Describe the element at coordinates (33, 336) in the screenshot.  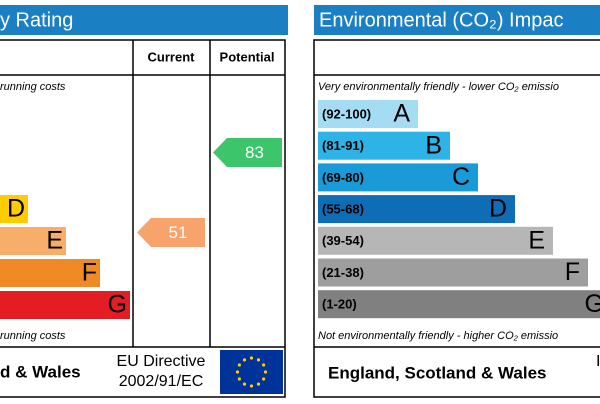
I see `bottom-note: running costs` at that location.